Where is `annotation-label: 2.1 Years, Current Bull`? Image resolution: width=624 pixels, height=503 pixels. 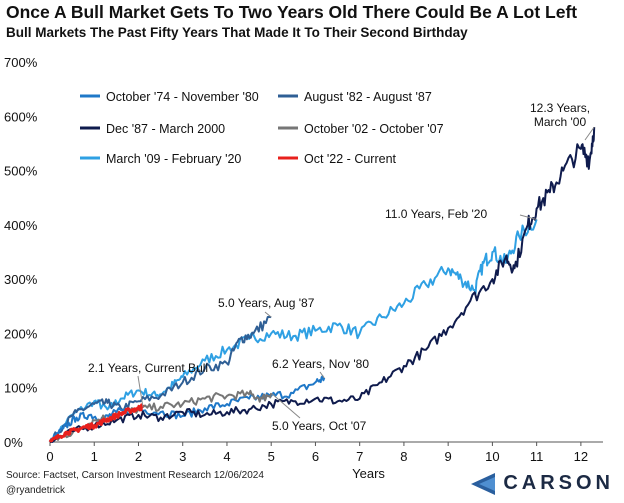
annotation-label: 2.1 Years, Current Bull is located at coordinates (148, 368).